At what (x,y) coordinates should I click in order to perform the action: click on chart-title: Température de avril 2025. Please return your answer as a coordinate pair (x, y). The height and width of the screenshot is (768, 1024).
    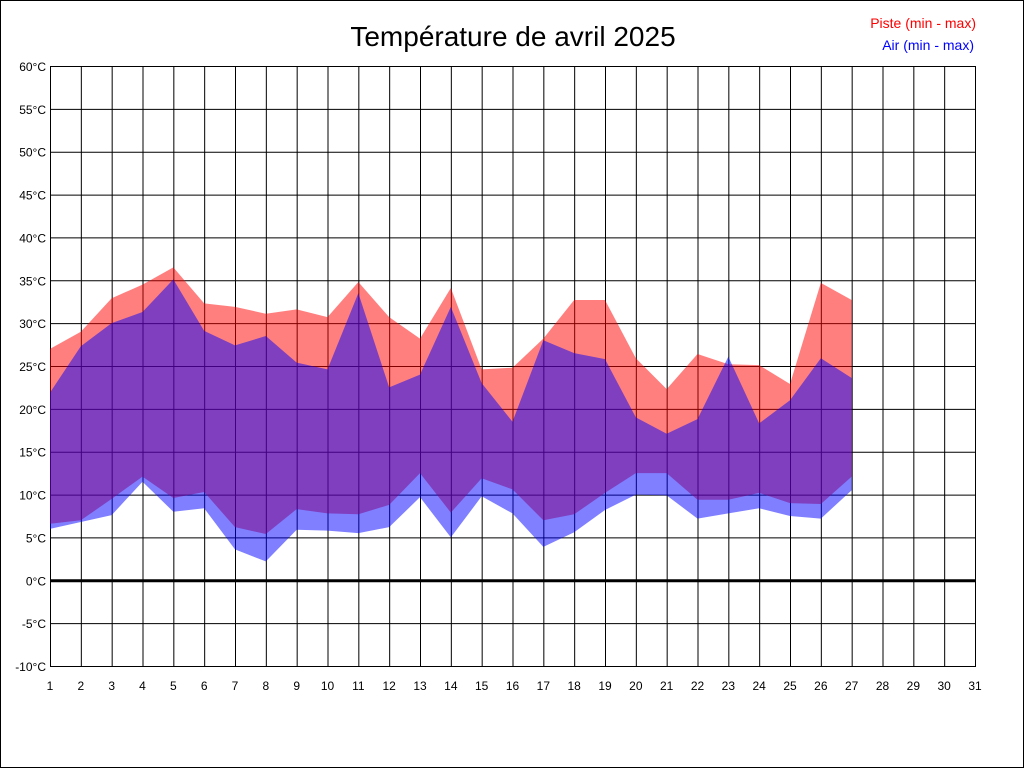
    Looking at the image, I should click on (512, 36).